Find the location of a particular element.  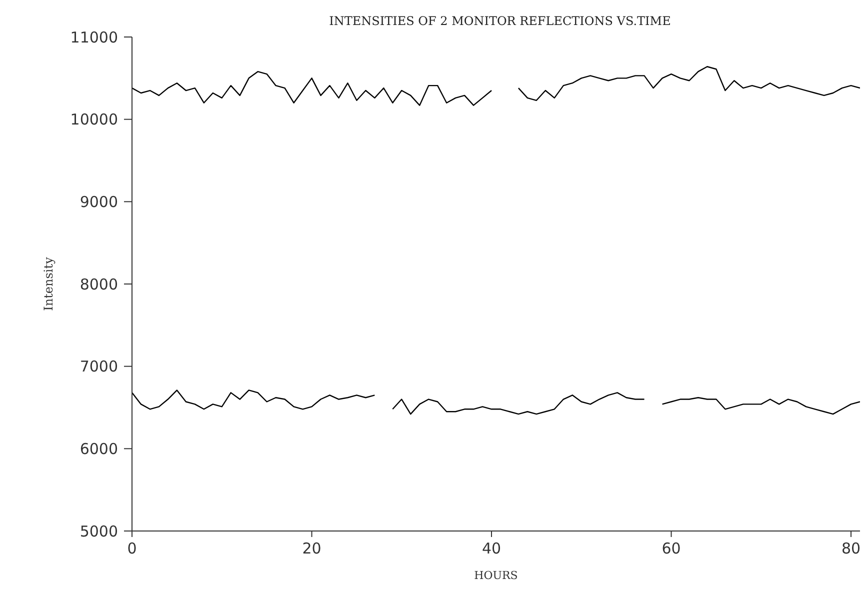

x-tick-label: 0 is located at coordinates (132, 549).